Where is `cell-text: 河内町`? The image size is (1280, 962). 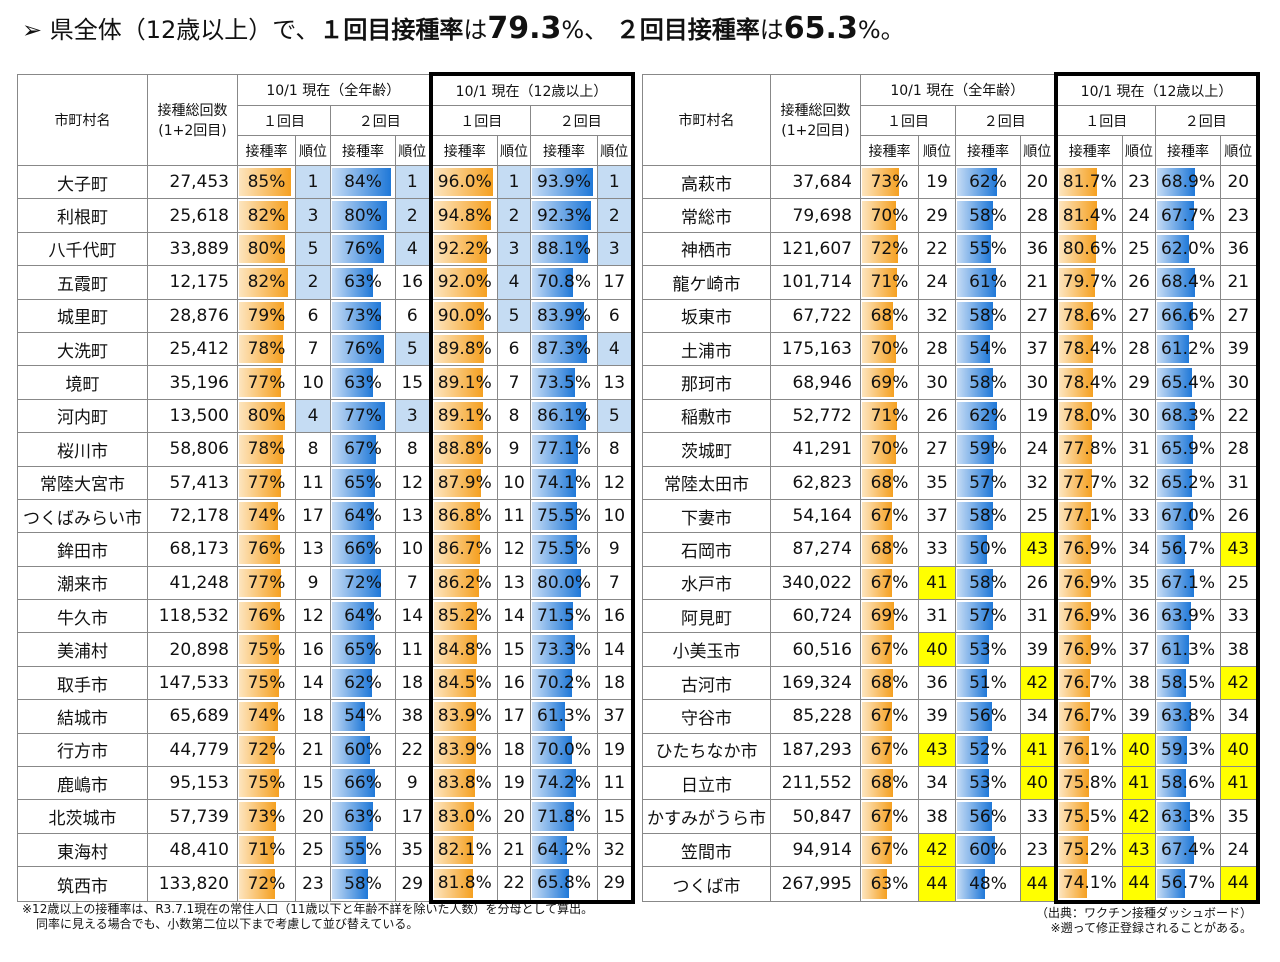
cell-text: 河内町 is located at coordinates (82, 418).